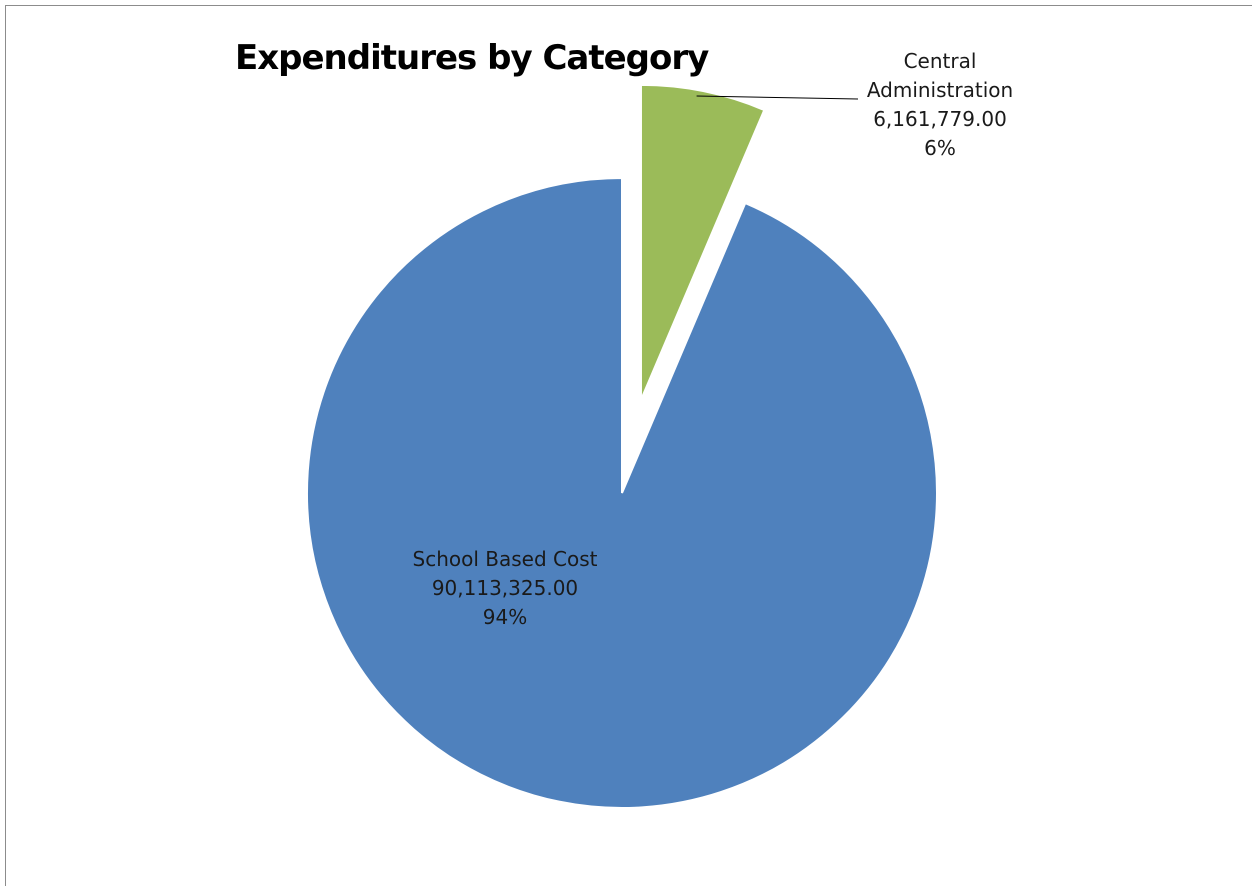 Image resolution: width=1254 pixels, height=888 pixels. What do you see at coordinates (940, 61) in the screenshot?
I see `data-label-name-line-1: Central` at bounding box center [940, 61].